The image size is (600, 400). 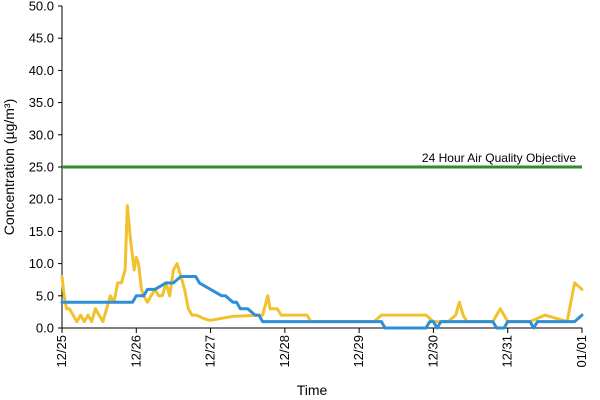 What do you see at coordinates (312, 390) in the screenshot?
I see `x-axis-title: Time` at bounding box center [312, 390].